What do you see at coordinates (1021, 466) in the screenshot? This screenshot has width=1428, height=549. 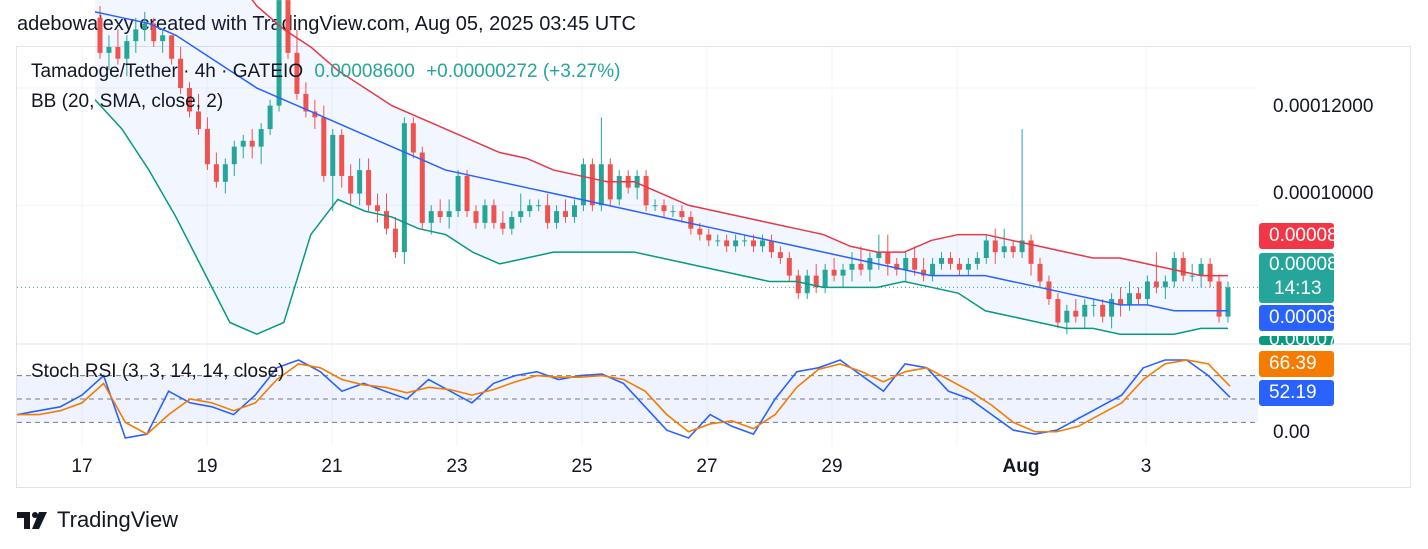 I see `x-tick: Aug` at bounding box center [1021, 466].